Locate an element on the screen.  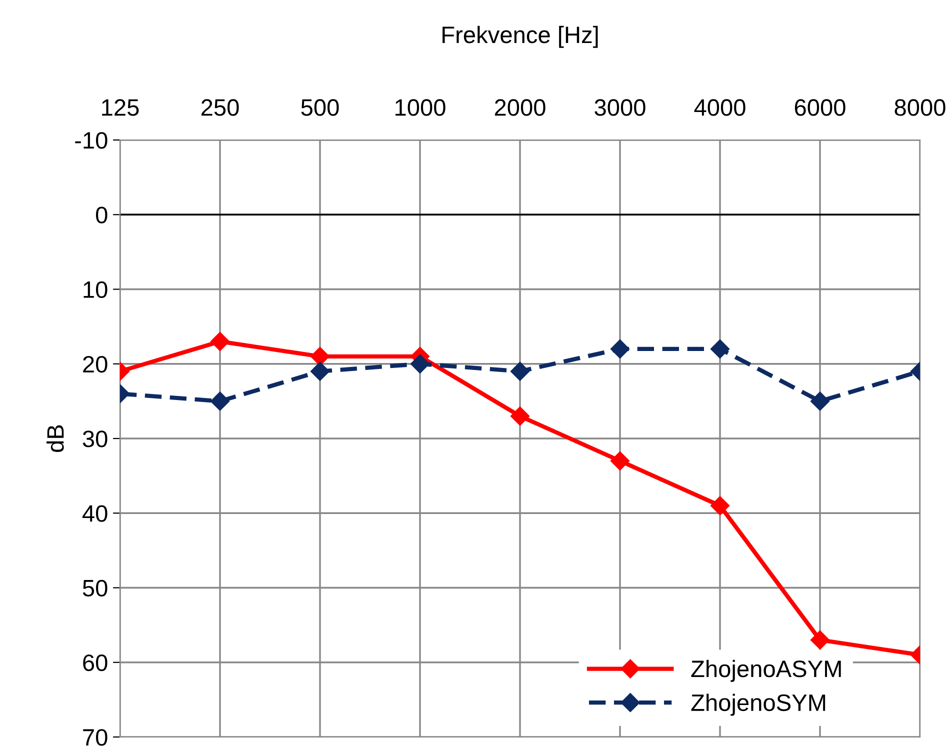
y-tick-label: 40 is located at coordinates (95, 513).